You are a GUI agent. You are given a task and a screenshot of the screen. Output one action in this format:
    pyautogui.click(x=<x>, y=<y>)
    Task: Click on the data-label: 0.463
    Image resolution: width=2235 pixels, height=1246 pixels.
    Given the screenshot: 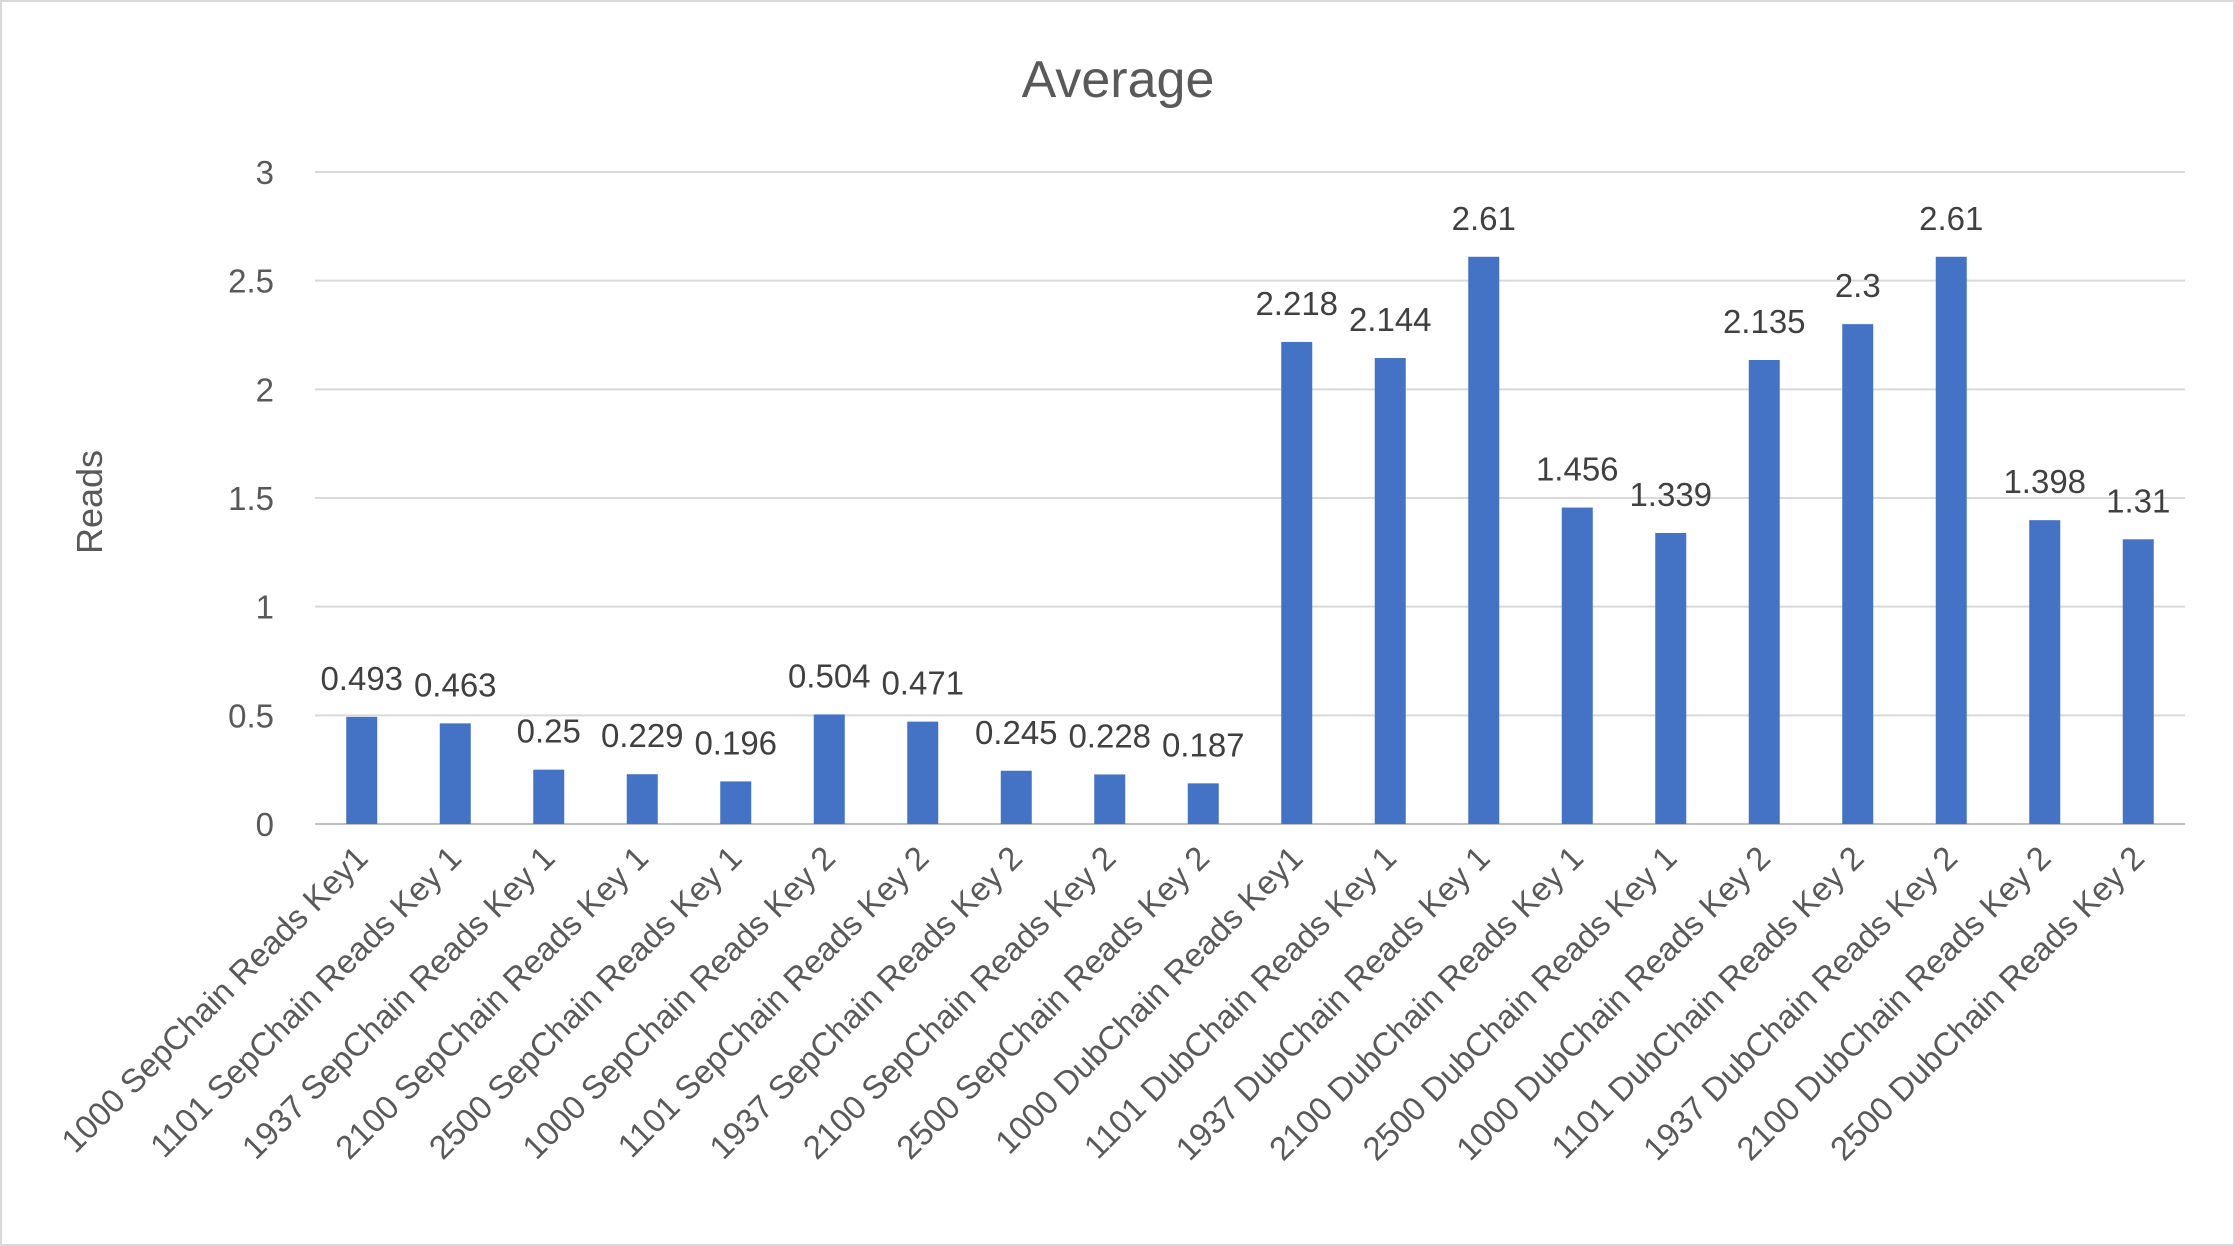 What is the action you would take?
    pyautogui.click(x=455, y=684)
    